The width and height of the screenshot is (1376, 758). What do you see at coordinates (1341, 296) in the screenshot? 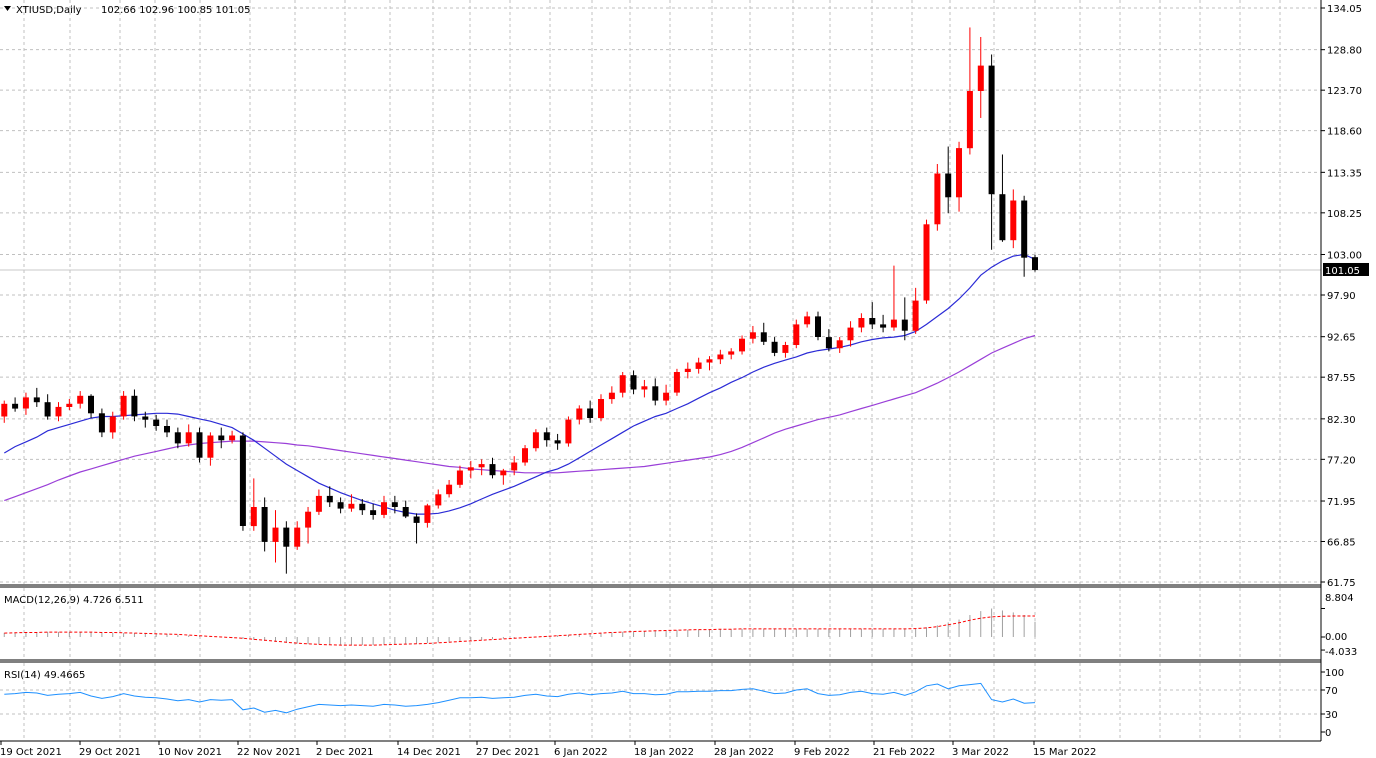
I see `price-tick-label: 97.90` at bounding box center [1341, 296].